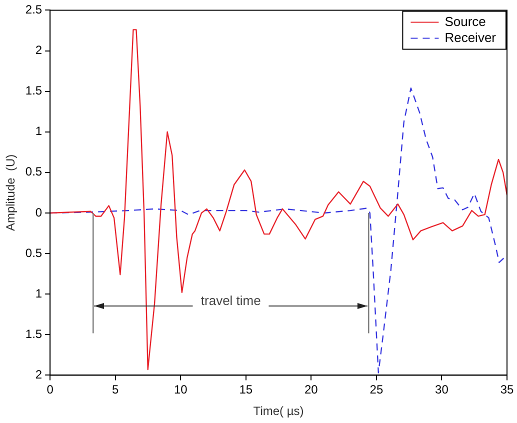  Describe the element at coordinates (246, 389) in the screenshot. I see `x-tick-label: 15` at that location.